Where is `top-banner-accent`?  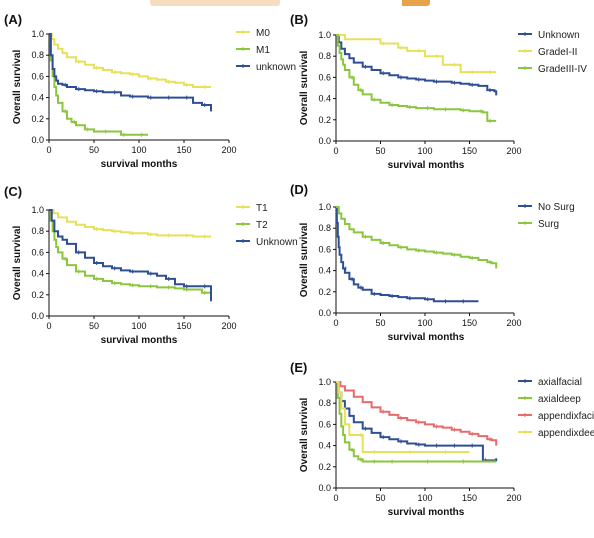 top-banner-accent is located at coordinates (416, 3).